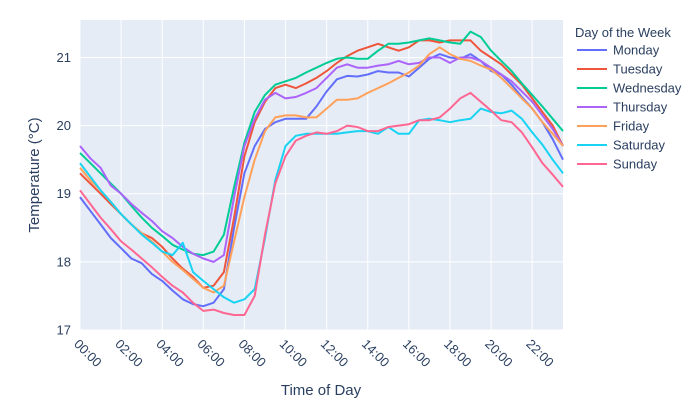  Describe the element at coordinates (499, 353) in the screenshot. I see `x-tick-label: 20:00` at that location.